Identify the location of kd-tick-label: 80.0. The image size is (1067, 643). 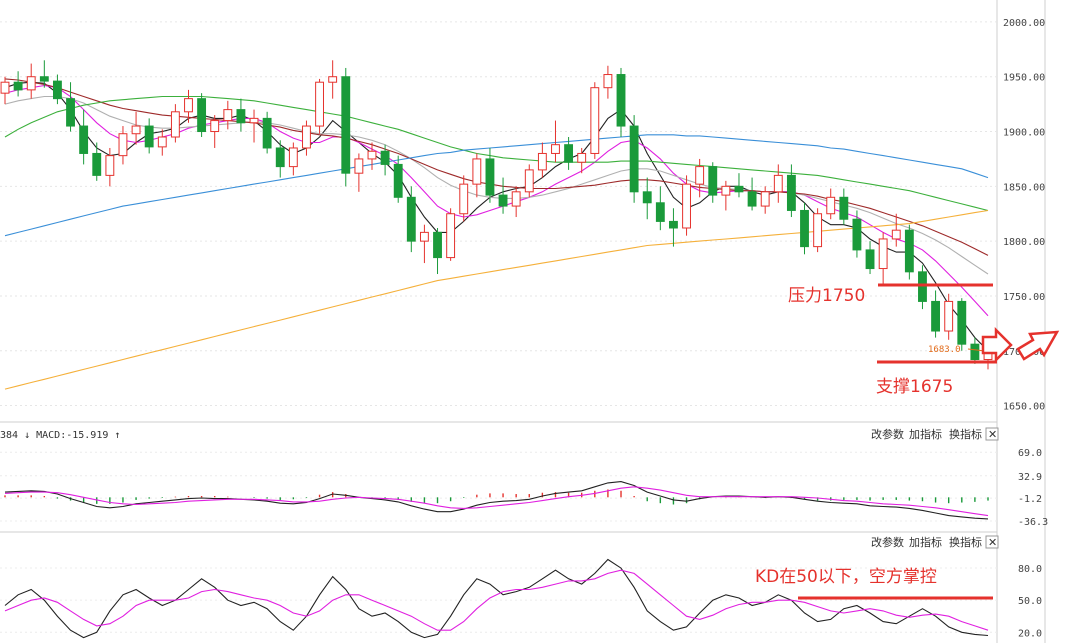
(1030, 569).